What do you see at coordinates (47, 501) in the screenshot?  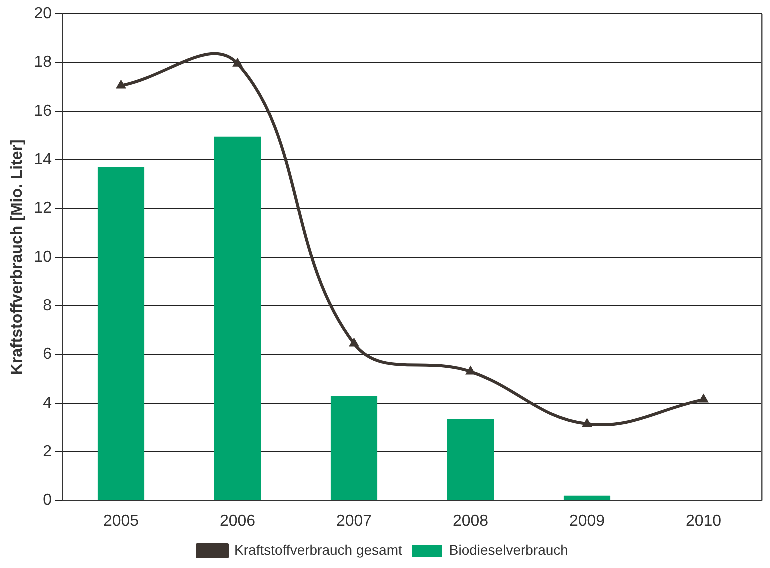 I see `y-tick-label: 0` at bounding box center [47, 501].